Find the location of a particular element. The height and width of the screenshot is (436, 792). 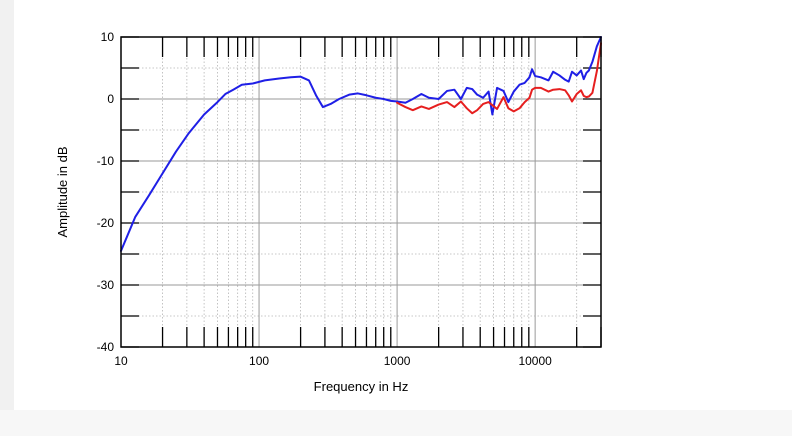

x-tick-label: 100 is located at coordinates (259, 361).